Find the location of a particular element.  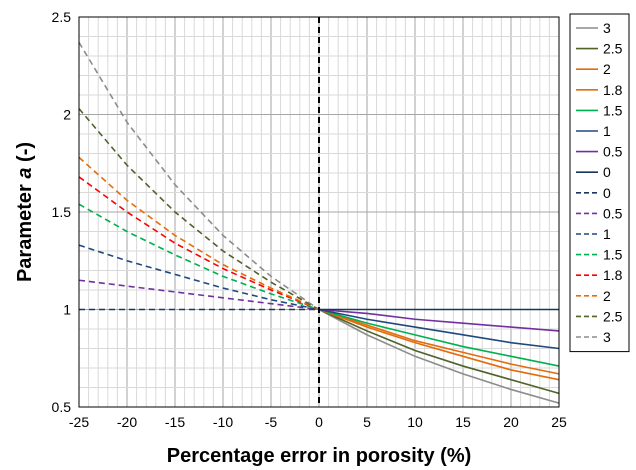

y-tick-label: 1 is located at coordinates (67, 310).